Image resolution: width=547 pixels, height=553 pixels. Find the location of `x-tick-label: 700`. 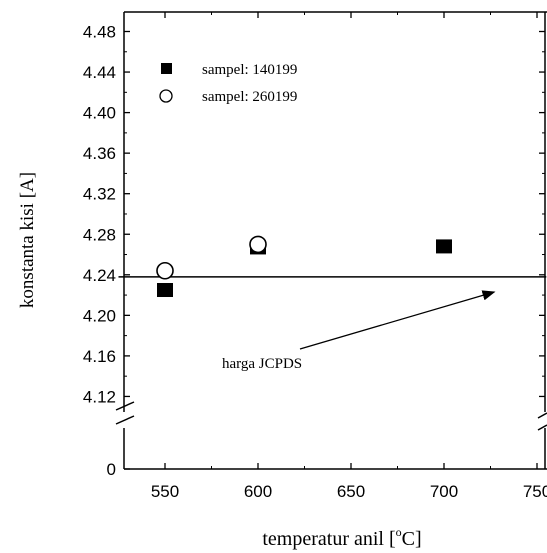

x-tick-label: 700 is located at coordinates (444, 491).